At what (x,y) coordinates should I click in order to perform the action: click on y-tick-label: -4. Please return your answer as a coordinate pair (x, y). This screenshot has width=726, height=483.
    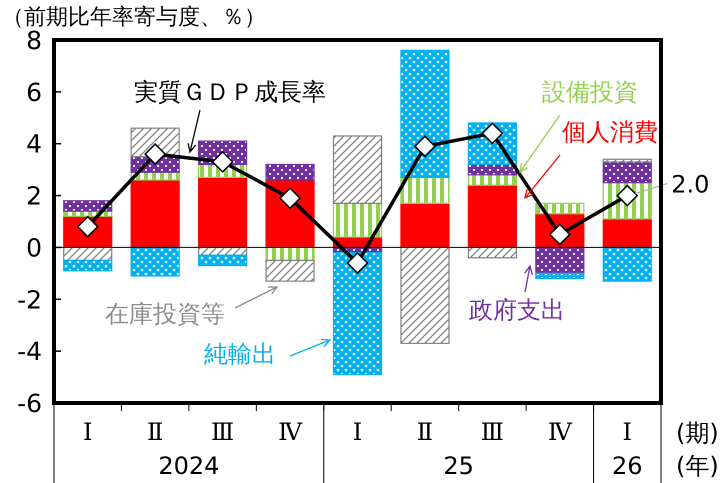
    Looking at the image, I should click on (29, 351).